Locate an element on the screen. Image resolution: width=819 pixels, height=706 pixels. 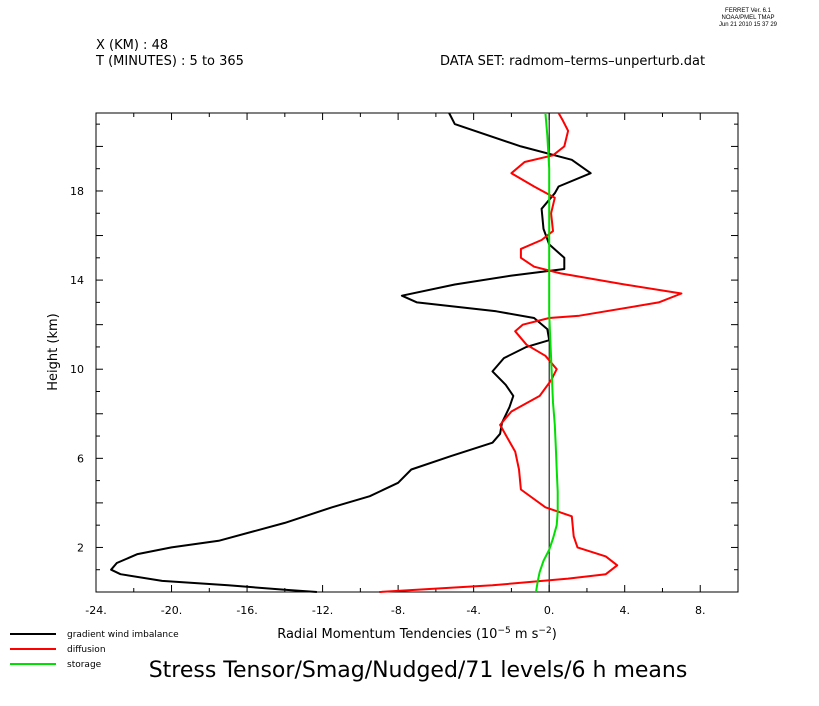
x-info-label: X (KM) : 48 is located at coordinates (132, 45).